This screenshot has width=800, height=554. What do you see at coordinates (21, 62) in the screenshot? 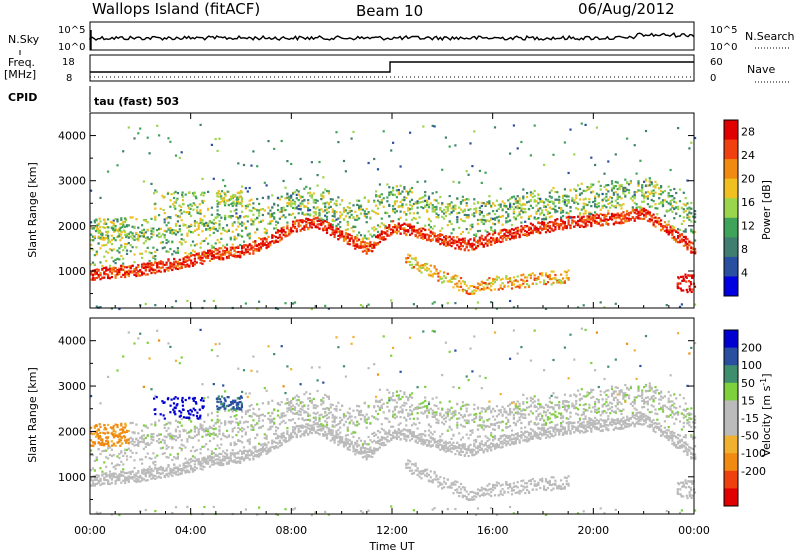
I see `freq-label: Freq.` at bounding box center [21, 62].